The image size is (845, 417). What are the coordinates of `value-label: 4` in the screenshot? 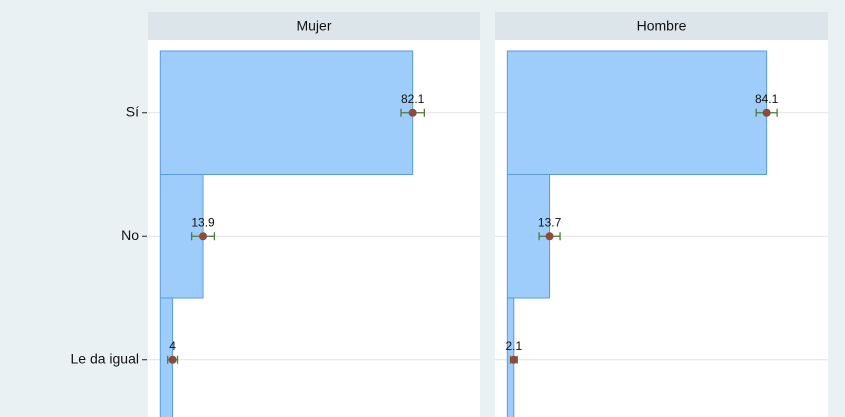 It's located at (172, 346).